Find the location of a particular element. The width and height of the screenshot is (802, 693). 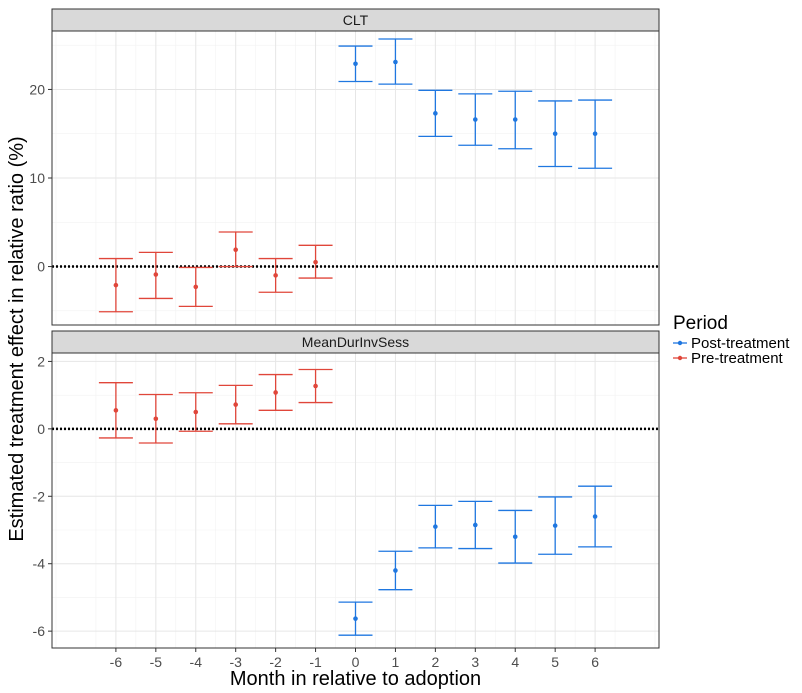

x-tick-label: -2 is located at coordinates (275, 662).